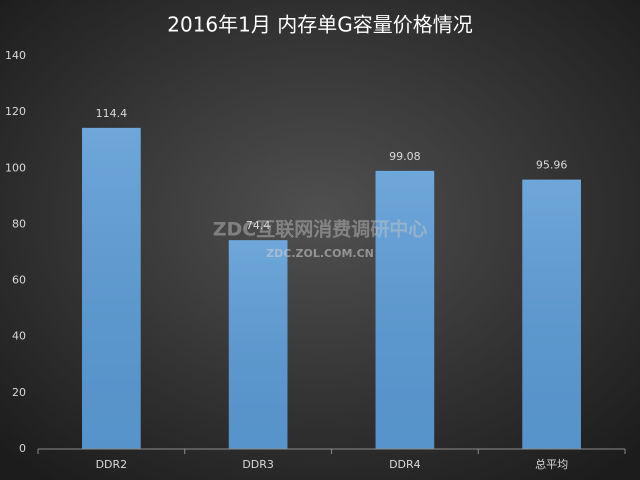 The height and width of the screenshot is (480, 640). What do you see at coordinates (22, 448) in the screenshot?
I see `y-tick-label: 0` at bounding box center [22, 448].